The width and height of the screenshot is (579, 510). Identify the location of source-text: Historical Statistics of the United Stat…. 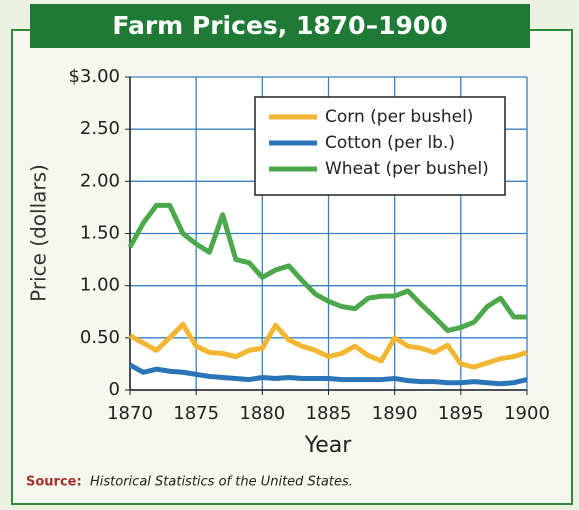
(221, 482).